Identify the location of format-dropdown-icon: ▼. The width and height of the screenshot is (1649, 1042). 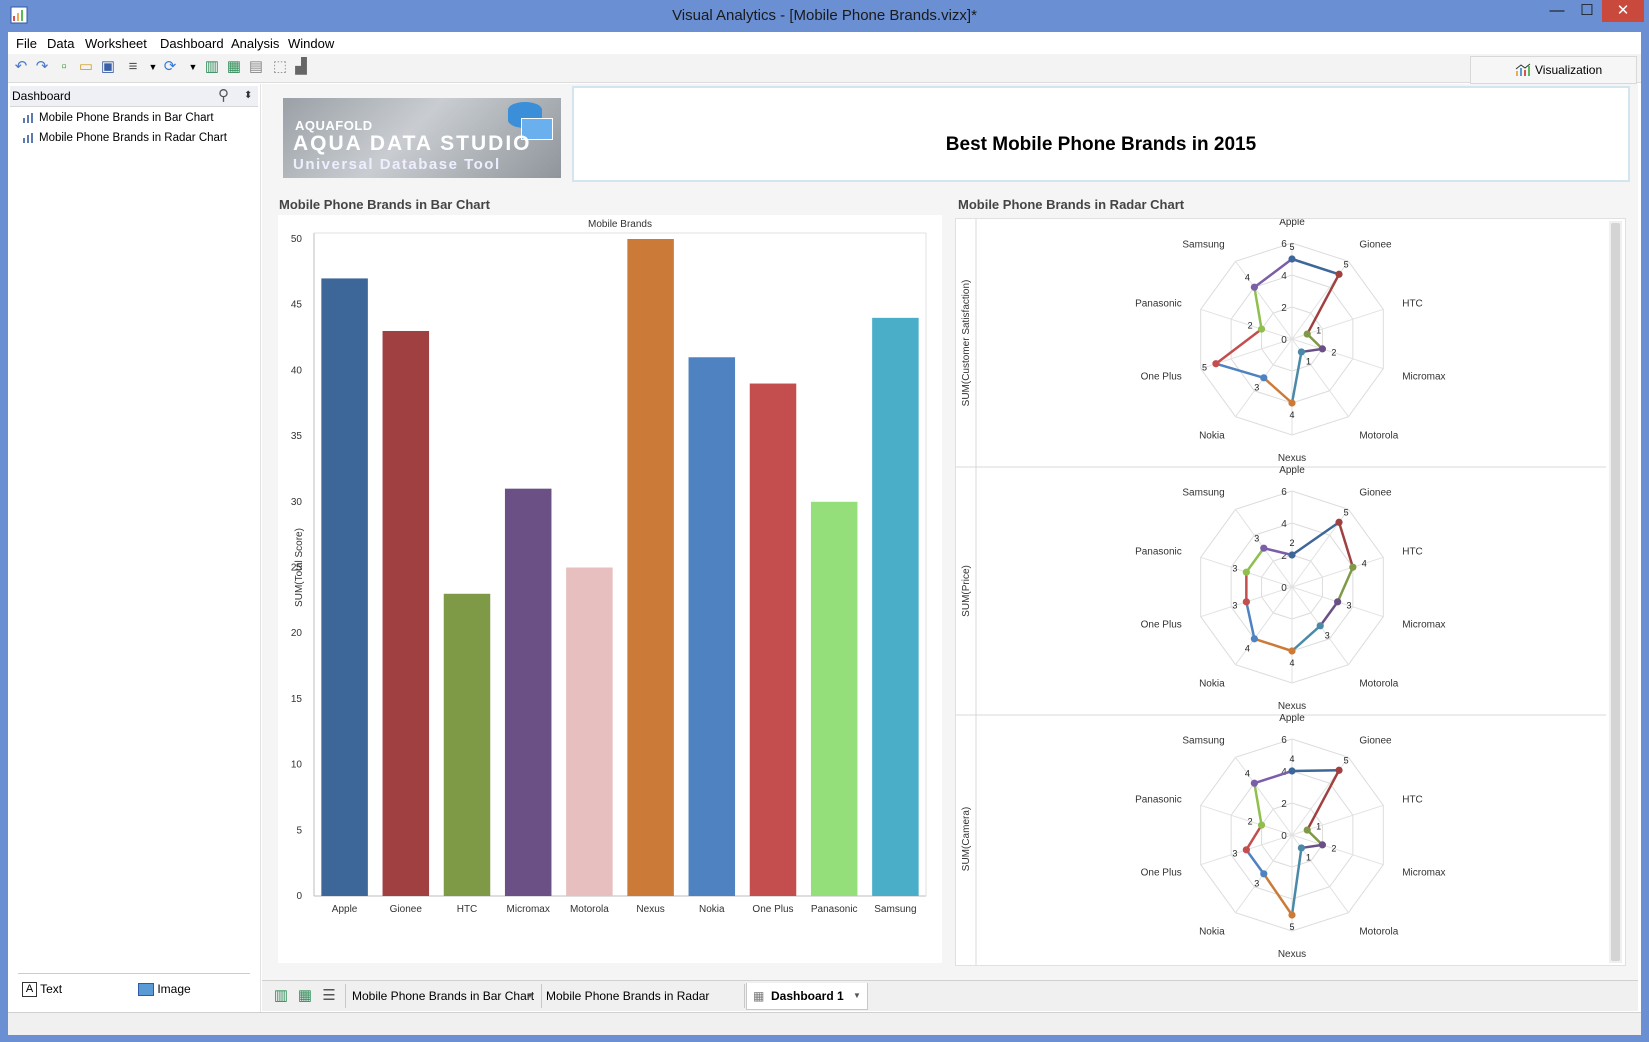
(153, 67).